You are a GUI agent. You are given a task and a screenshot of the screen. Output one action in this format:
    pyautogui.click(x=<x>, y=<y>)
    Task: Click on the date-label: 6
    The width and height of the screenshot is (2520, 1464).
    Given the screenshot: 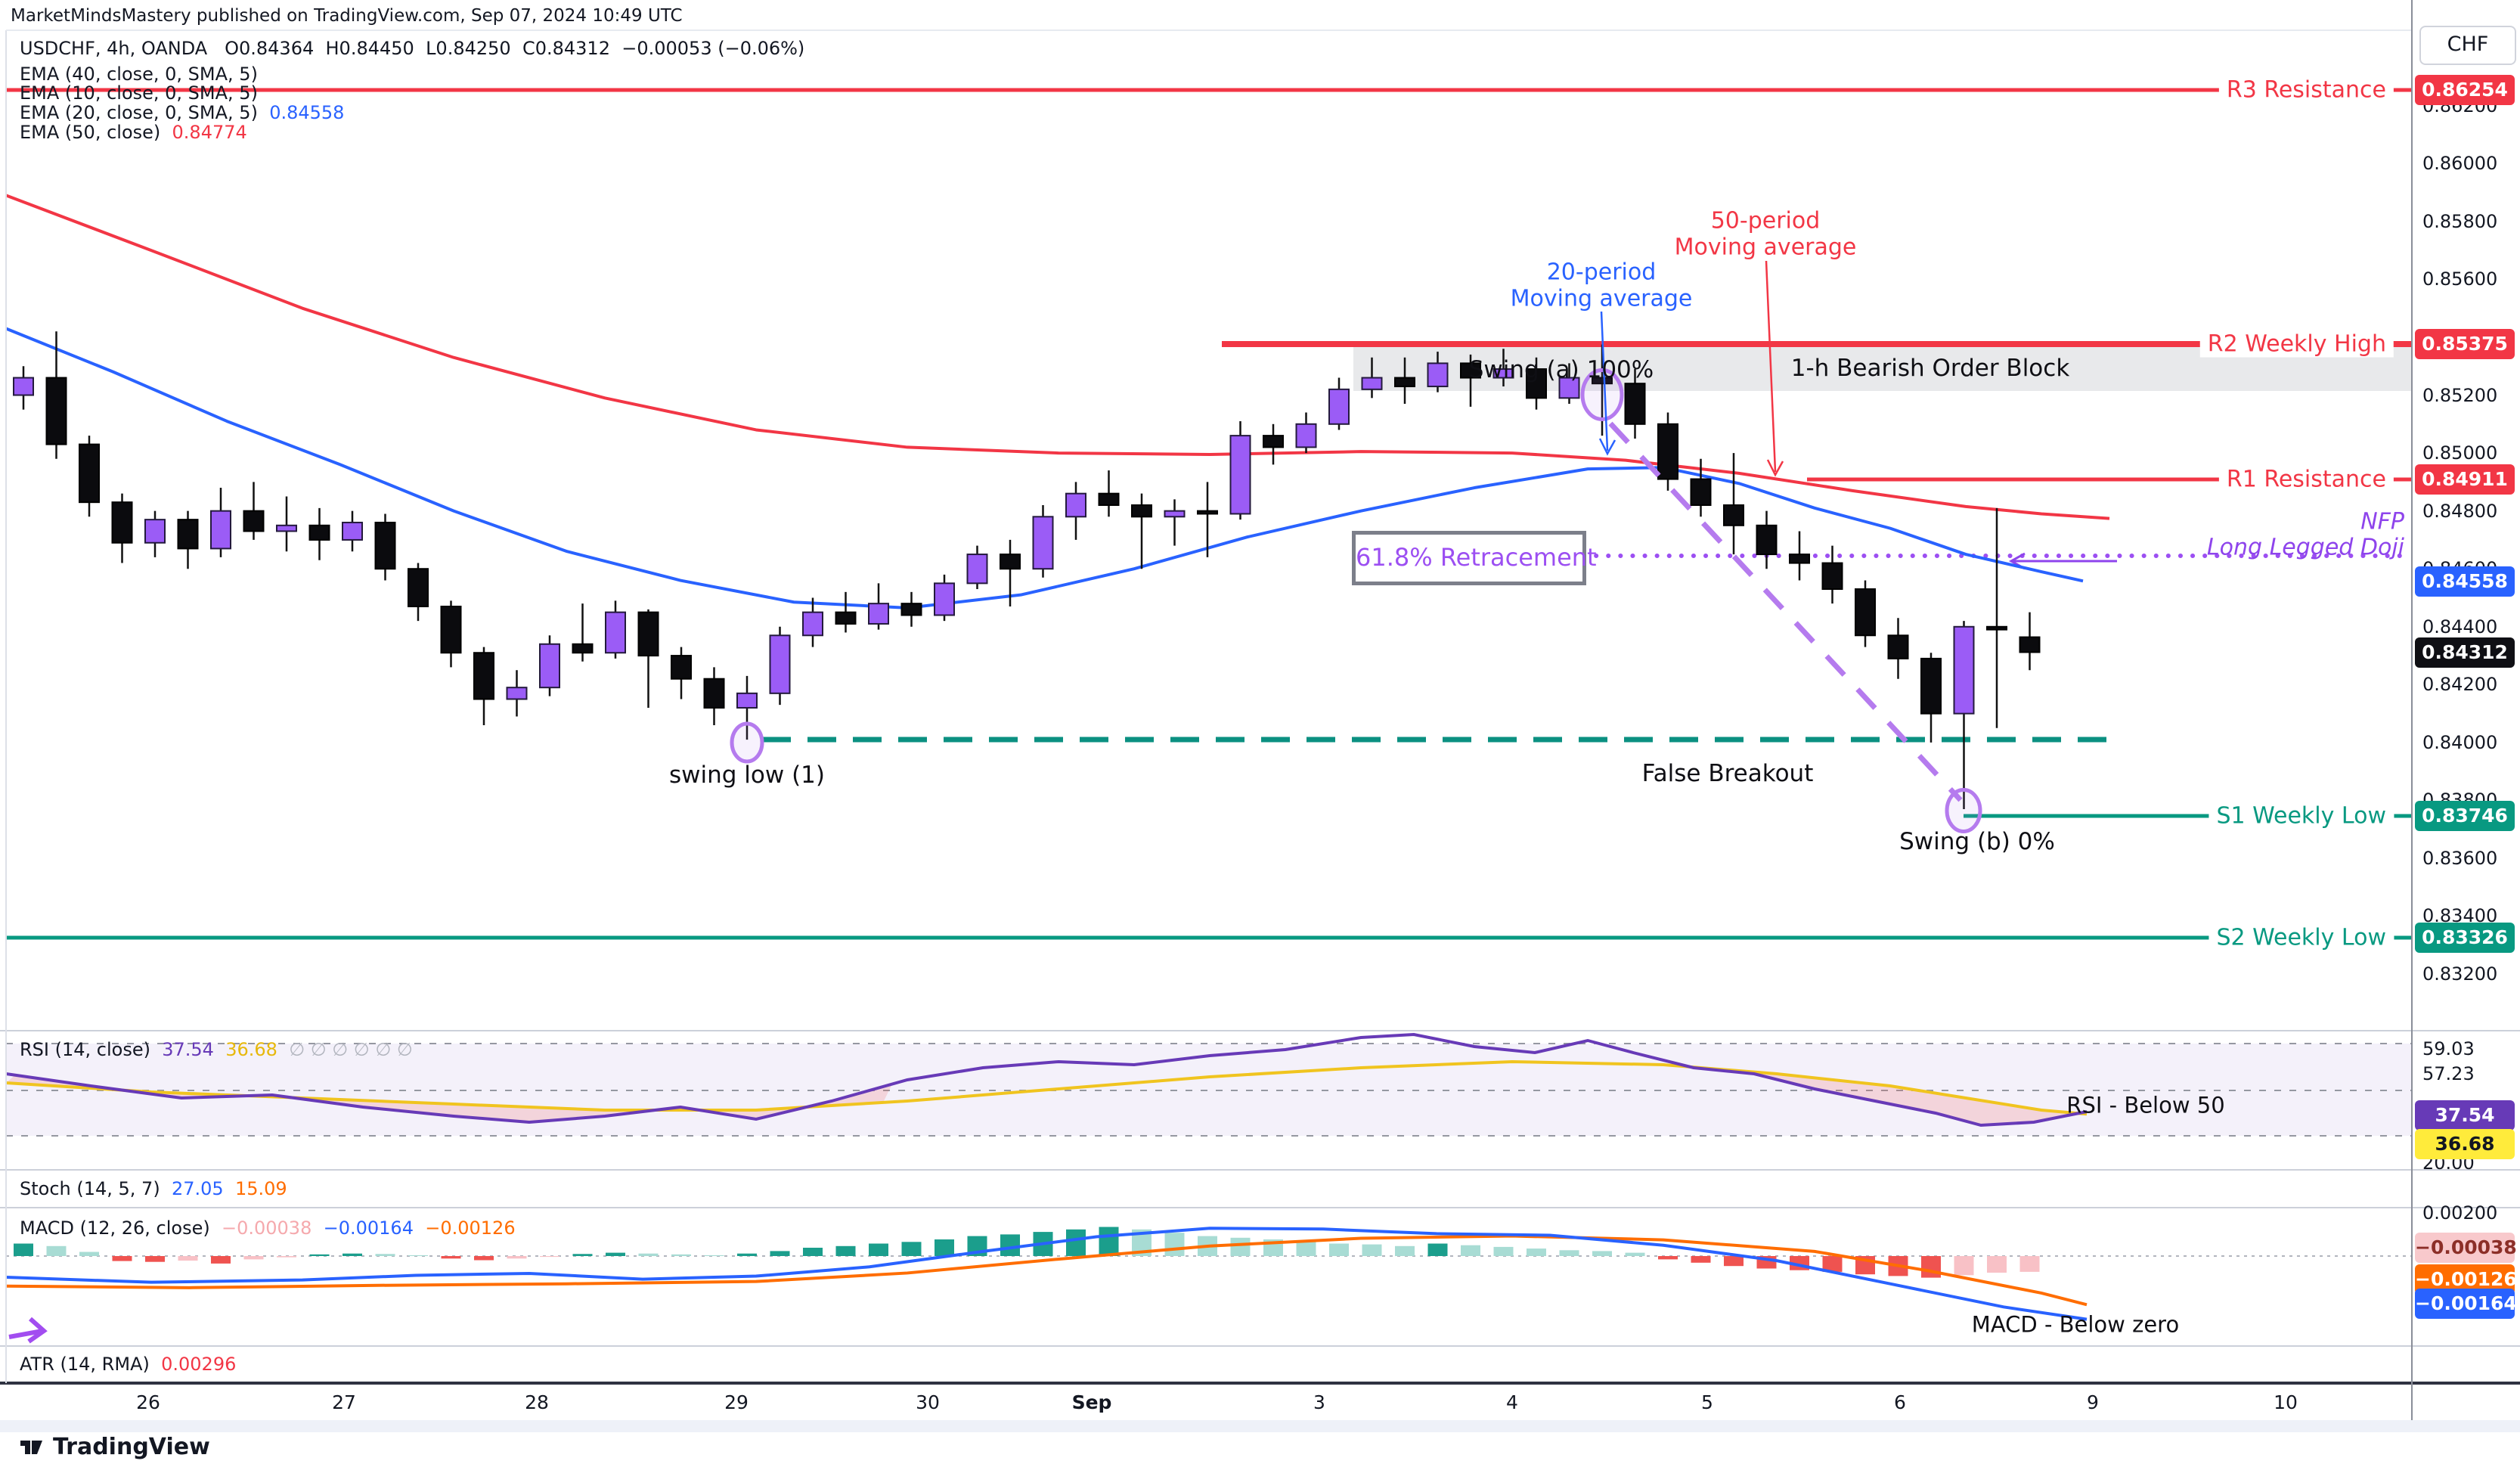 What is the action you would take?
    pyautogui.click(x=1900, y=1402)
    